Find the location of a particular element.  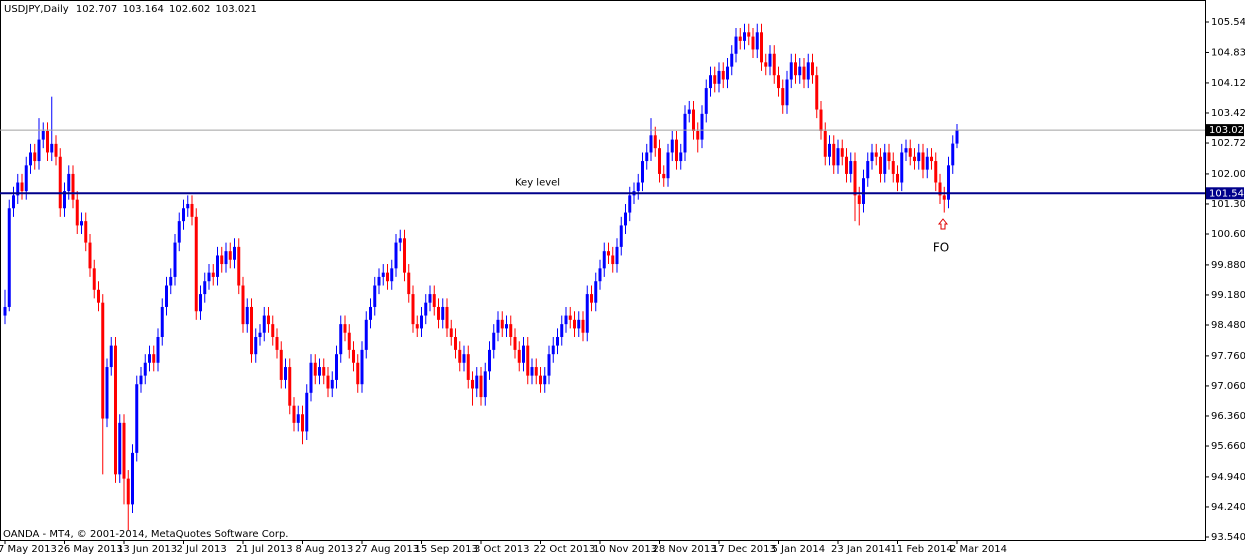

x-tick-label: 7 May 2013 is located at coordinates (28, 549).